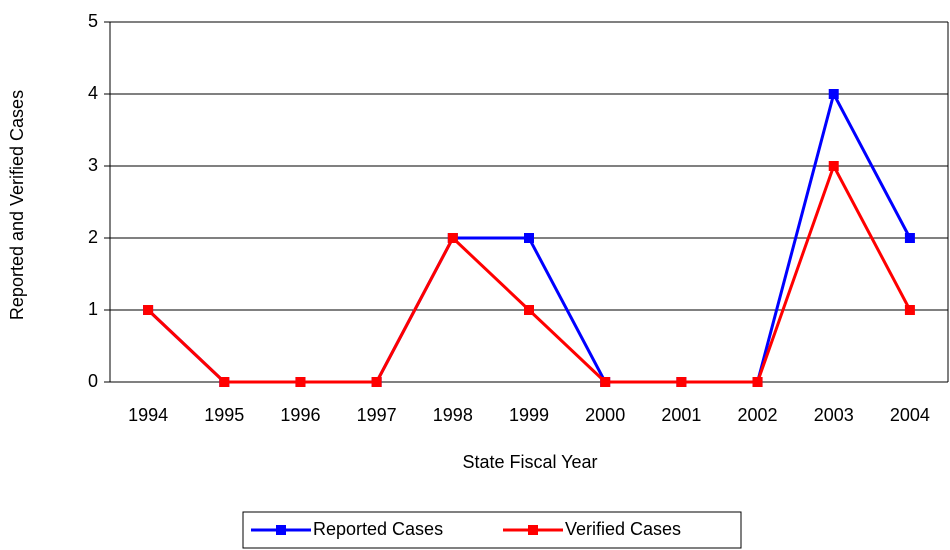 The width and height of the screenshot is (950, 550). Describe the element at coordinates (529, 415) in the screenshot. I see `x-tick-label: 1999` at that location.